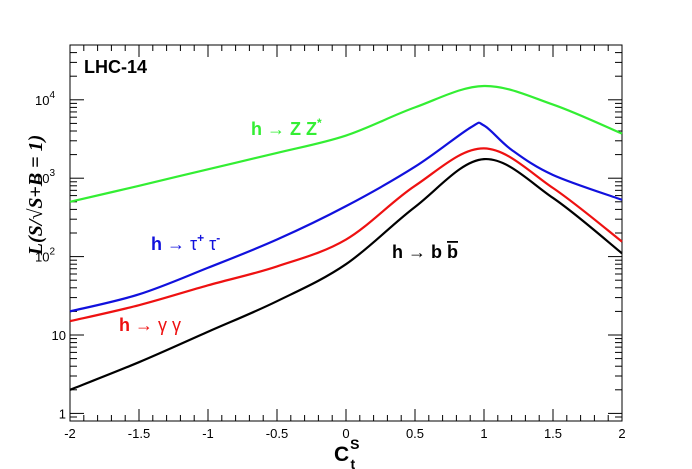  I want to click on y-tick-label: 10⁴, so click(45, 99).